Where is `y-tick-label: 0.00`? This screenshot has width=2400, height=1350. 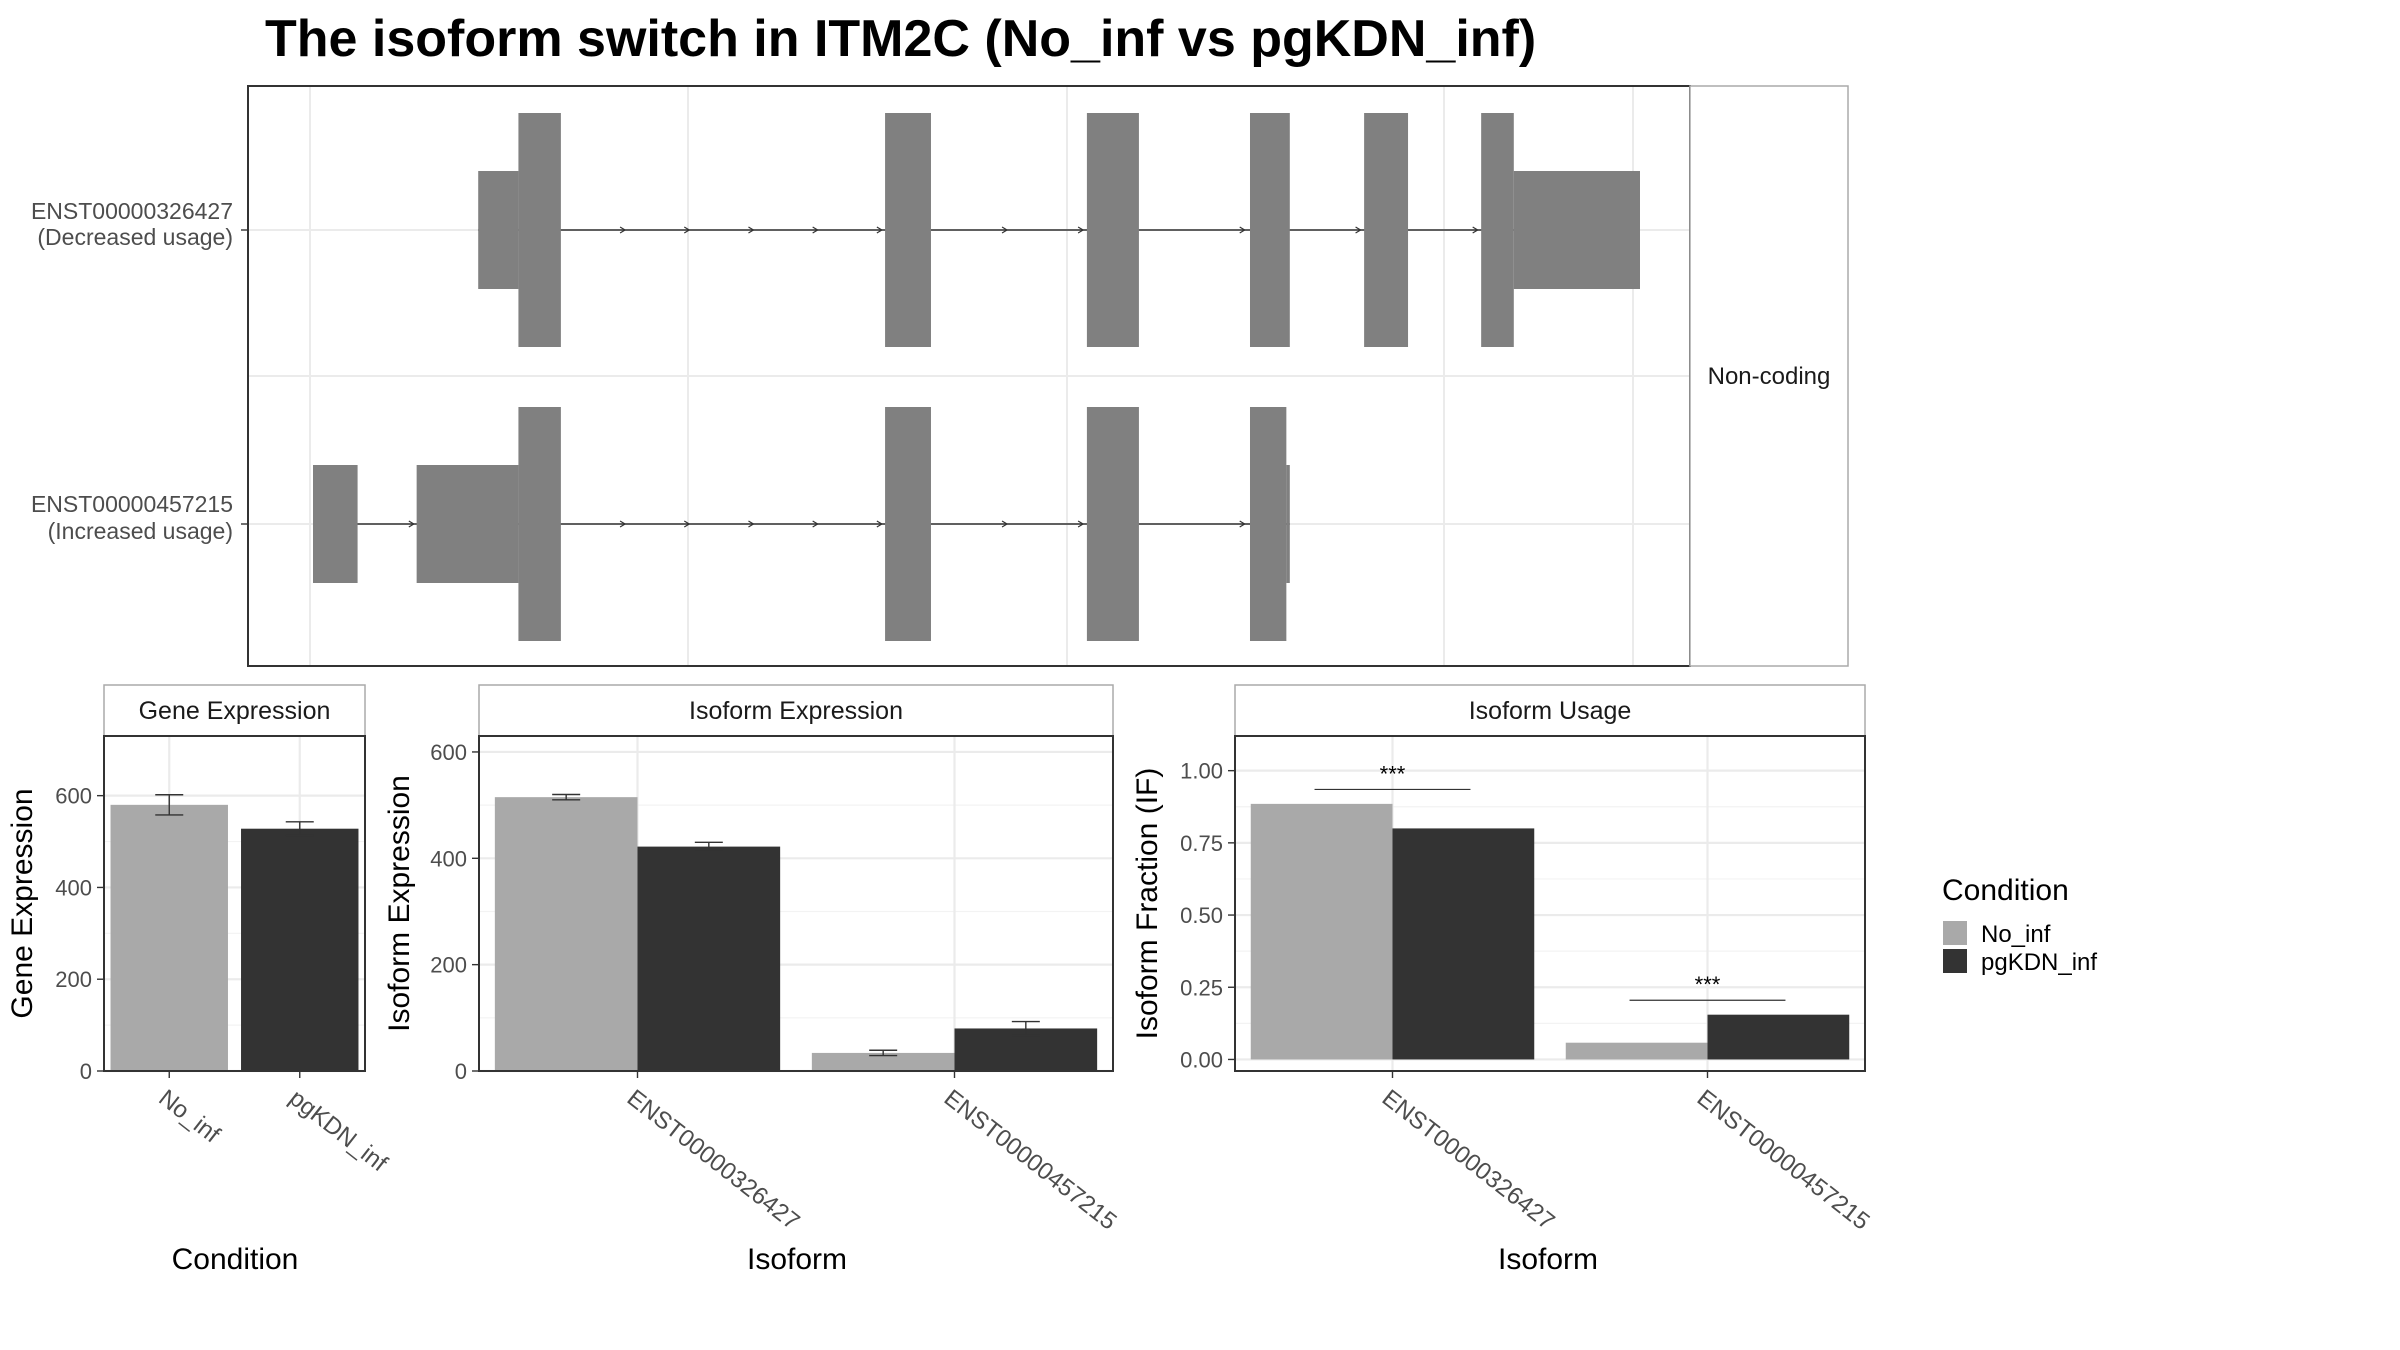 y-tick-label: 0.00 is located at coordinates (1201, 1059).